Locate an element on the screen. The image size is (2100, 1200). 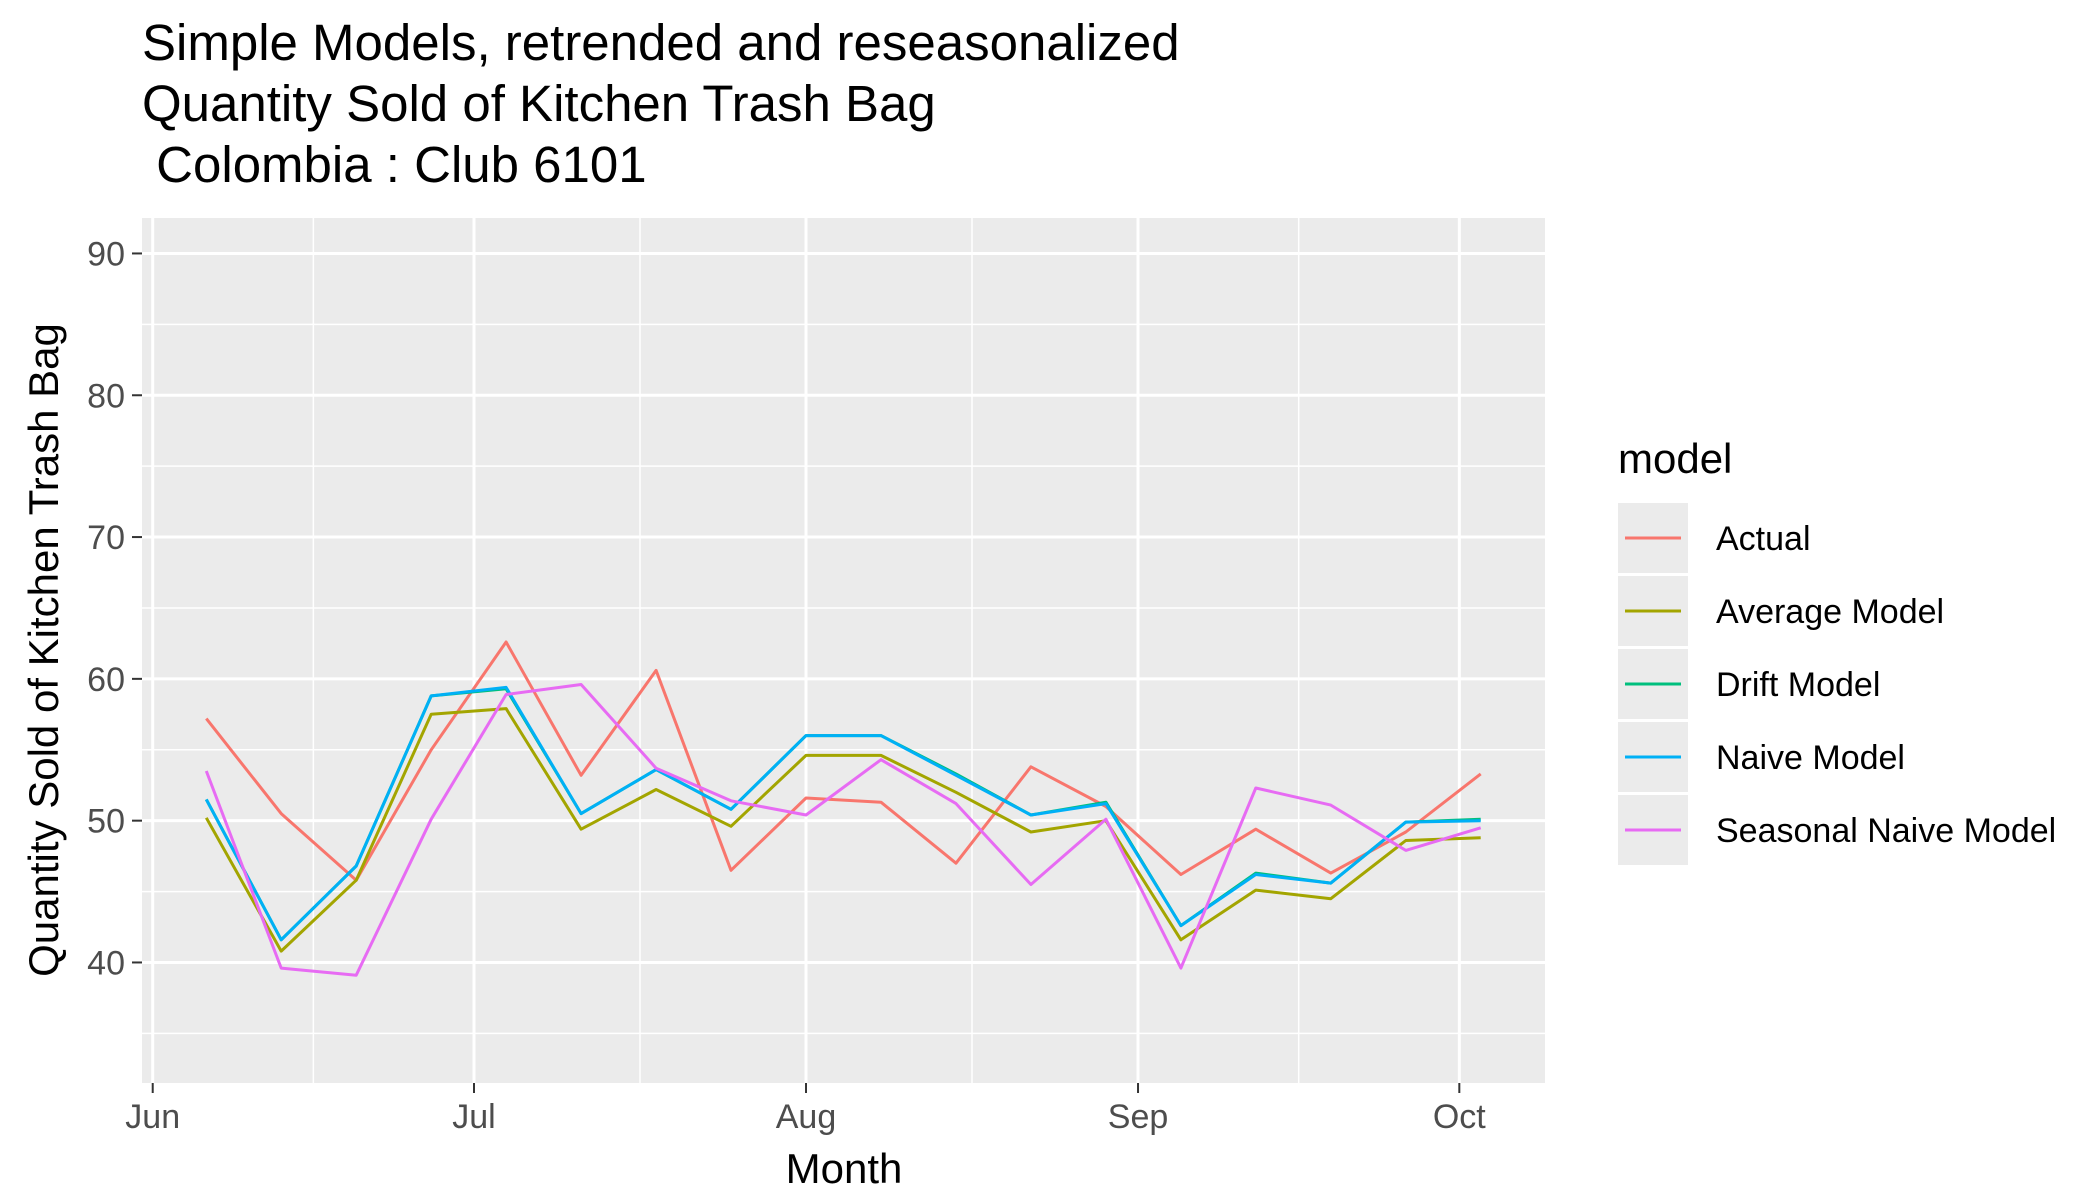
title-line-2: Quantity Sold of Kitchen Trash Bag is located at coordinates (539, 103).